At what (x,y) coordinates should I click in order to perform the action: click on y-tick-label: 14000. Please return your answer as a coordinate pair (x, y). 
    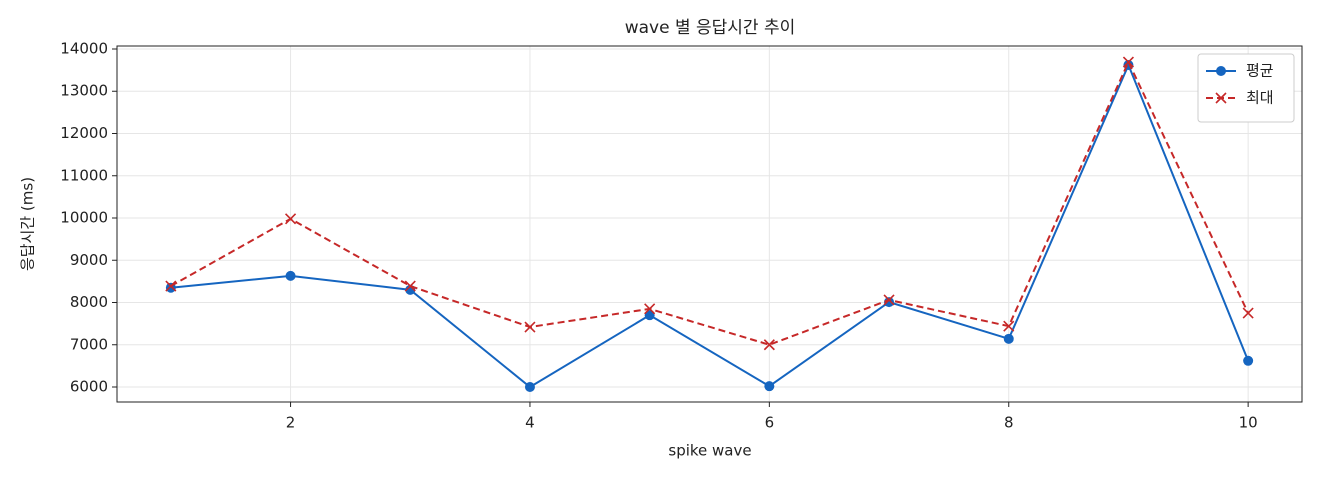
    Looking at the image, I should click on (84, 48).